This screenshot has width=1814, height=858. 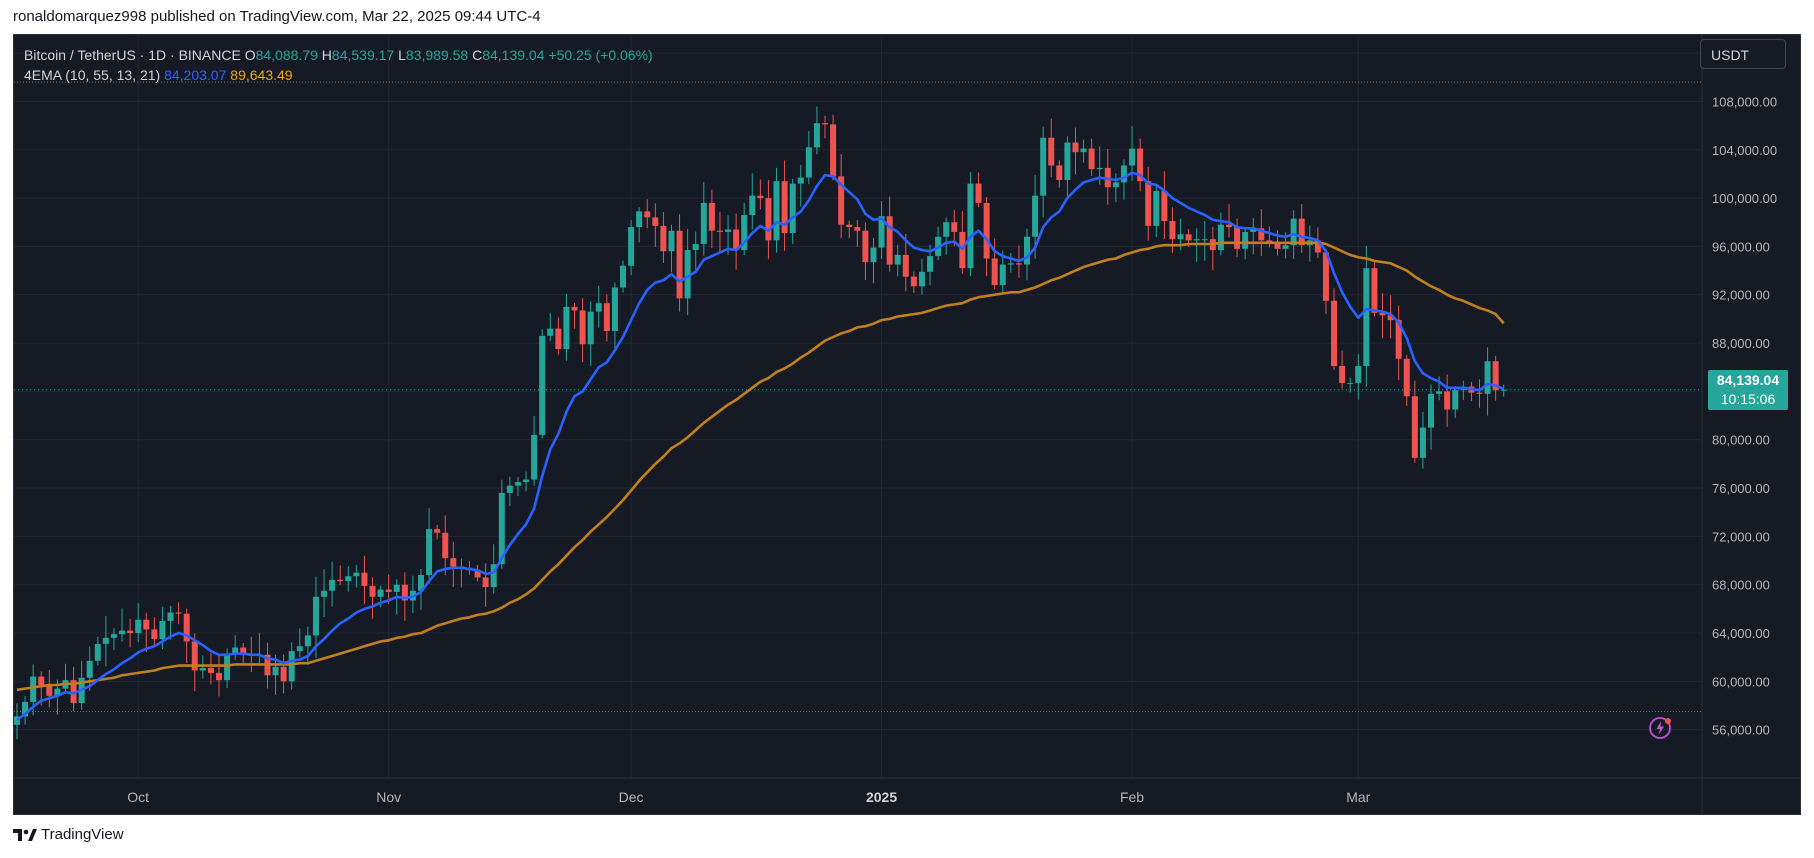 What do you see at coordinates (1743, 54) in the screenshot?
I see `currency-selector: USDT` at bounding box center [1743, 54].